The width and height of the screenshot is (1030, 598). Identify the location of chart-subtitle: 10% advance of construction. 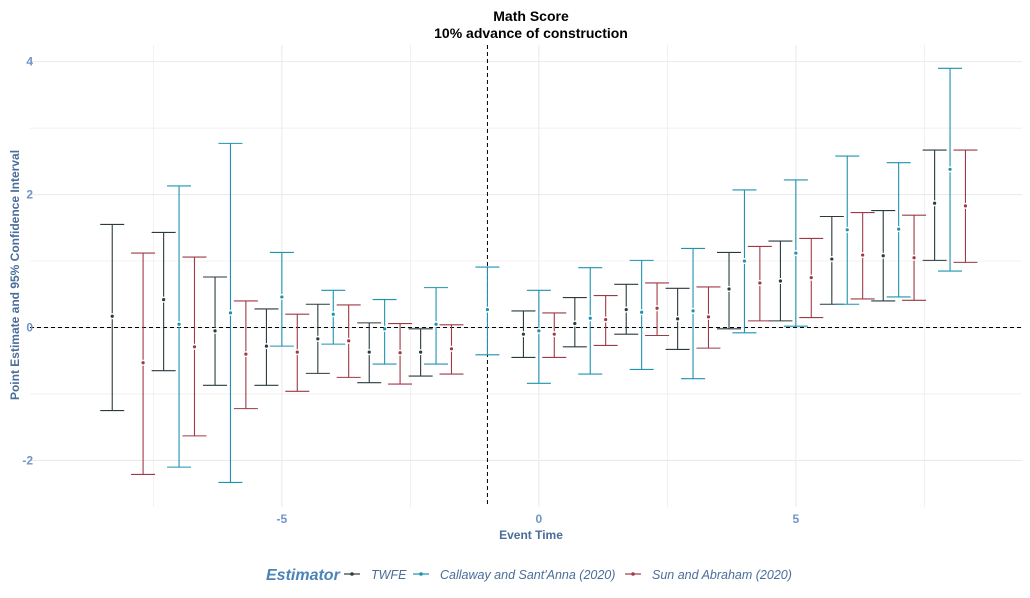
(531, 33).